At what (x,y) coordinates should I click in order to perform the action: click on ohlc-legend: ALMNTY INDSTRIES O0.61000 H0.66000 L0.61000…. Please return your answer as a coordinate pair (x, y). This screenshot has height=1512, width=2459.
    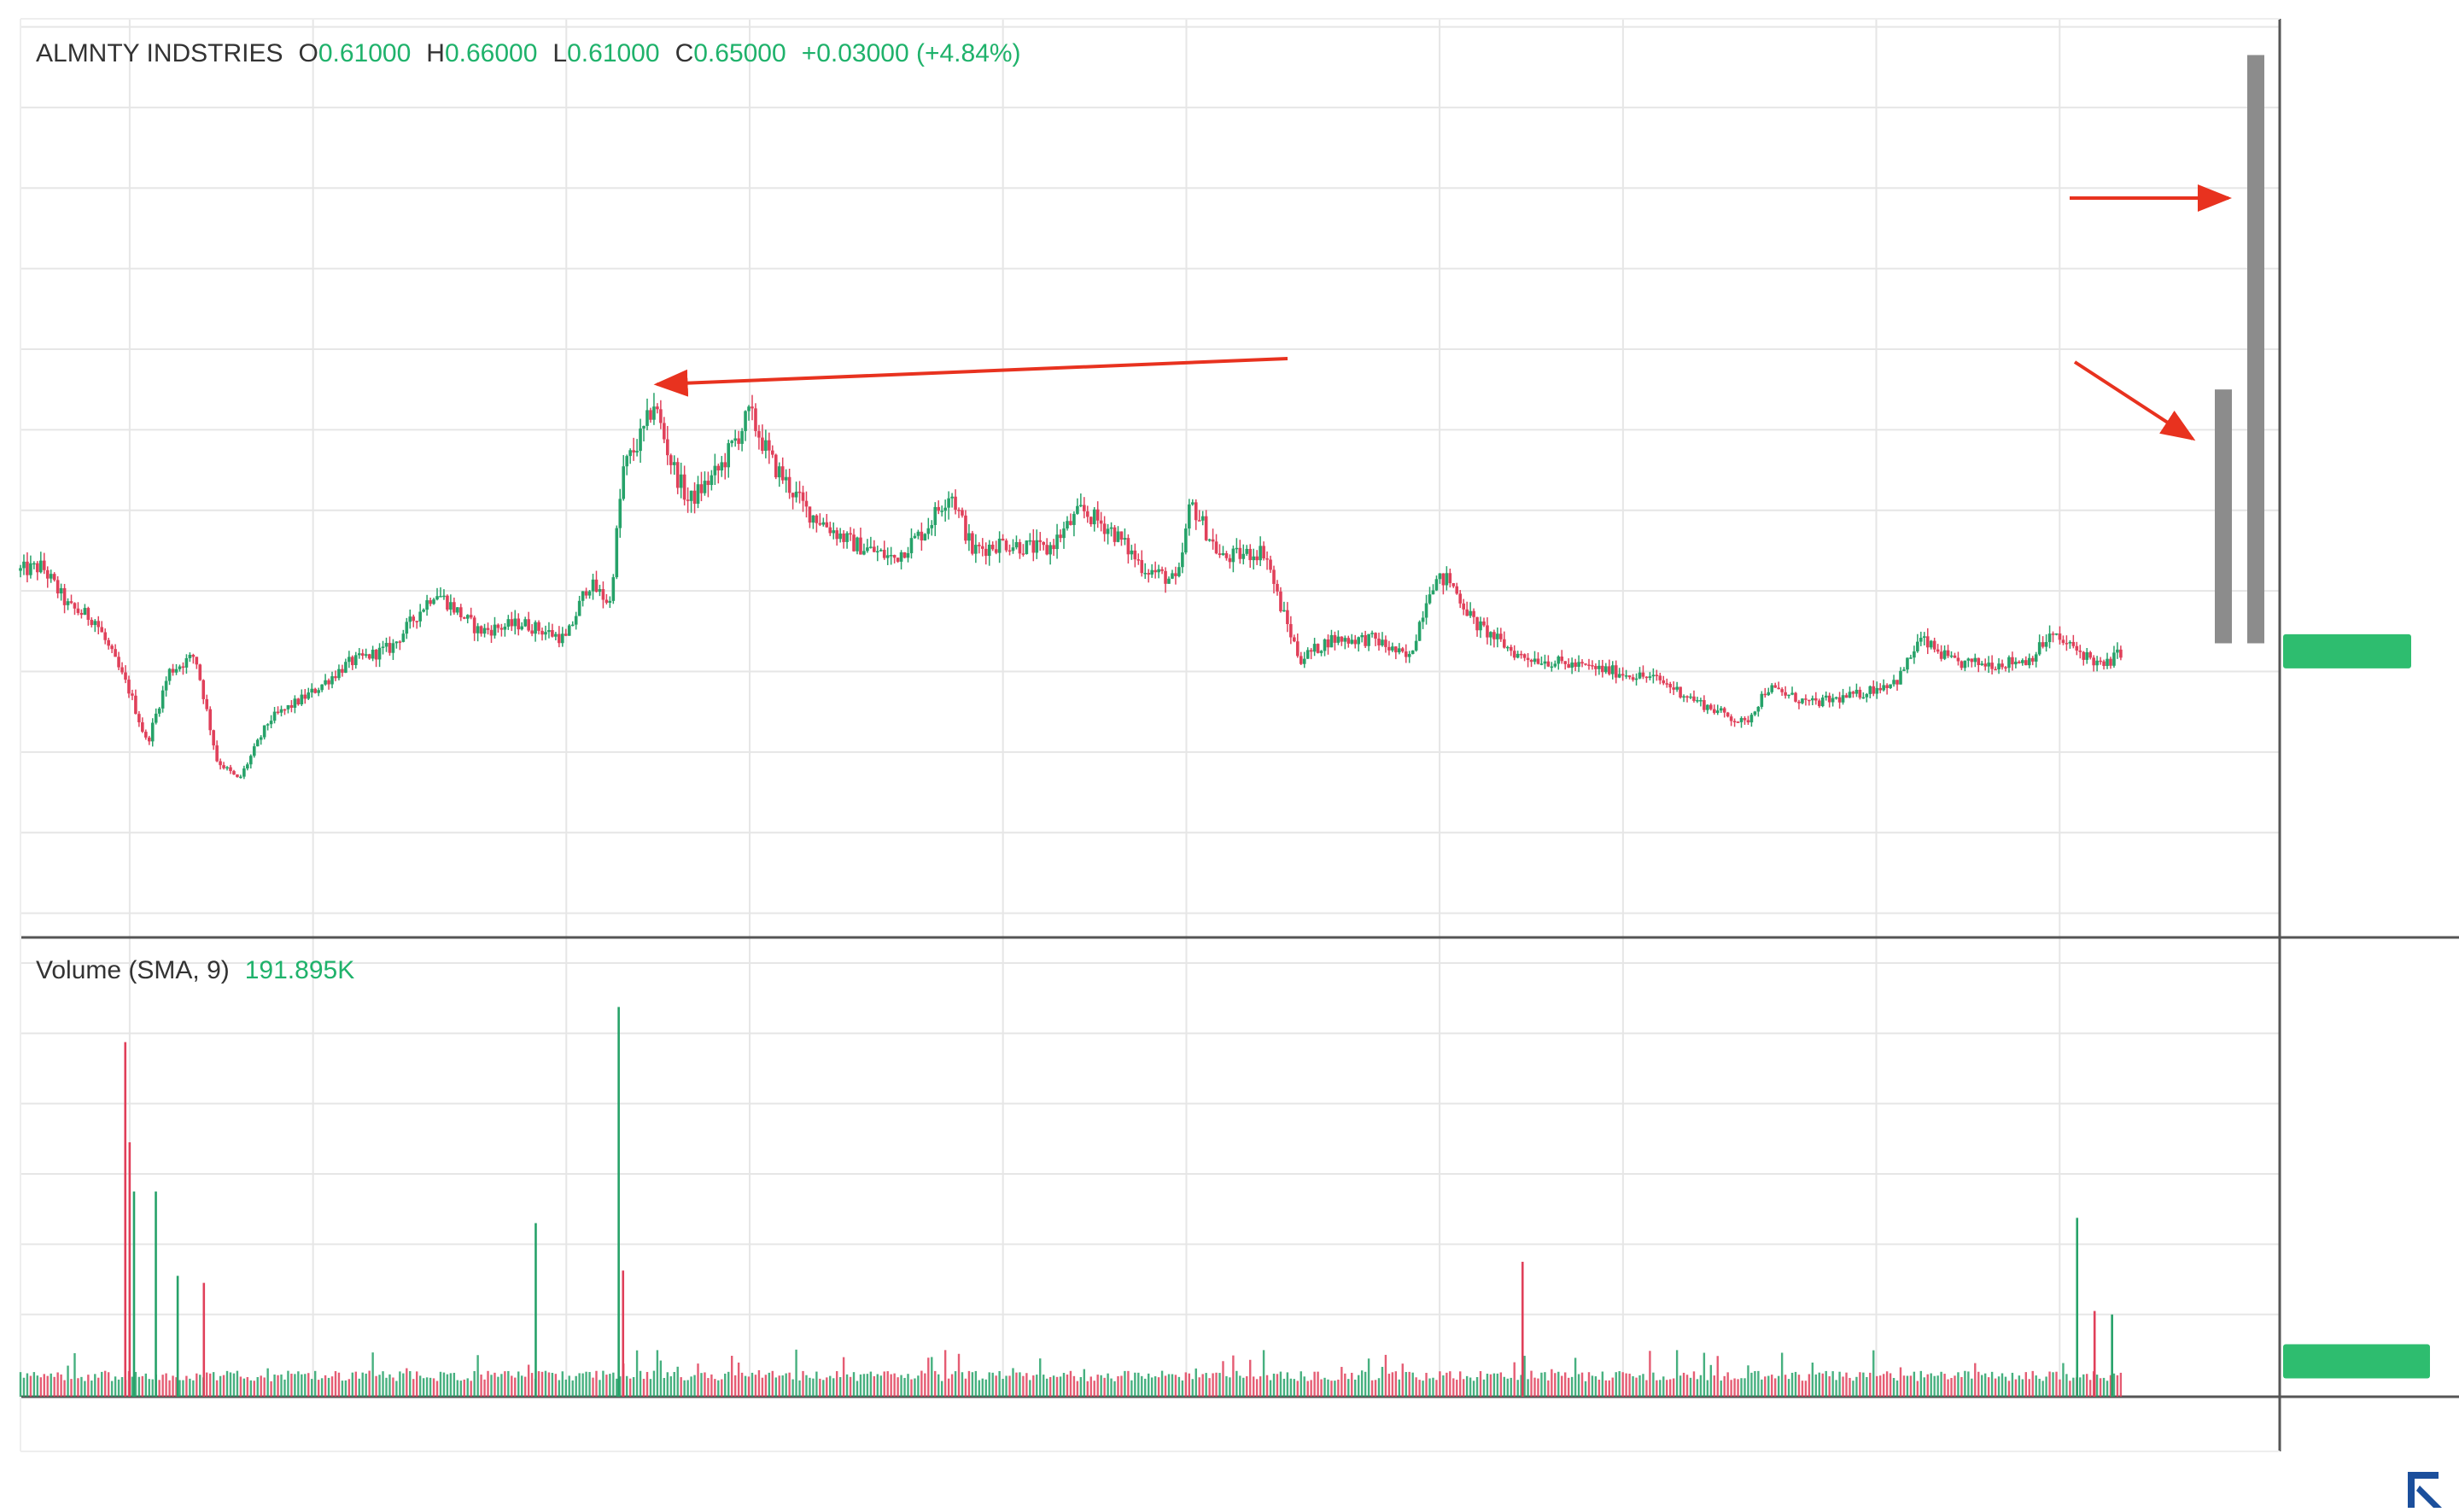
    Looking at the image, I should click on (528, 53).